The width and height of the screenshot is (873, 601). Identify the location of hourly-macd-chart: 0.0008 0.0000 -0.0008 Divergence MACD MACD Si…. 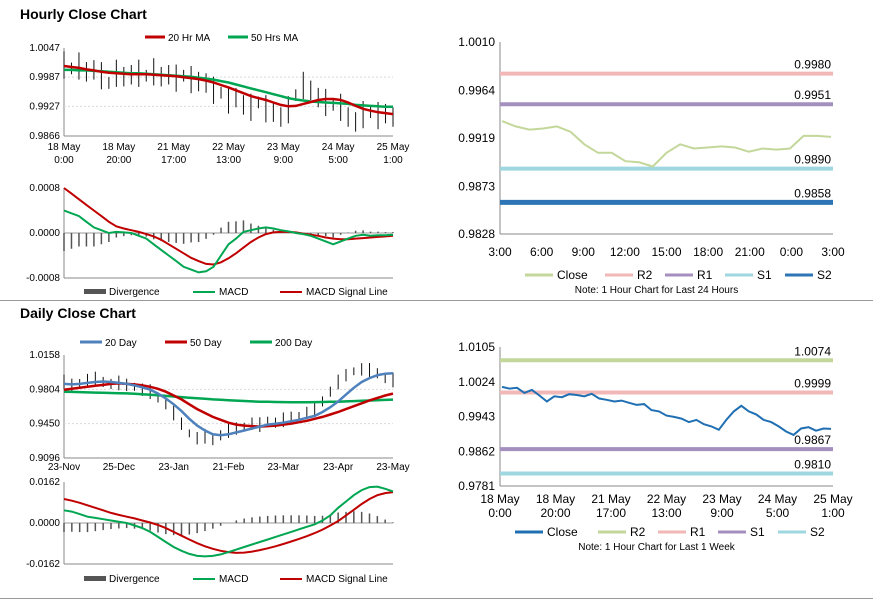
(210, 240).